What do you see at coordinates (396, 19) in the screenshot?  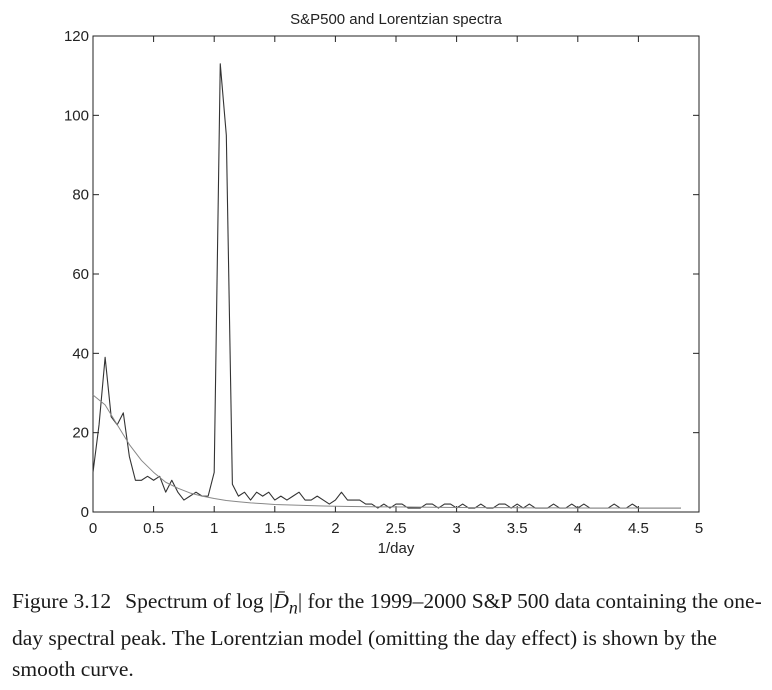 I see `chart-title: S&P500 and Lorentzian spectra` at bounding box center [396, 19].